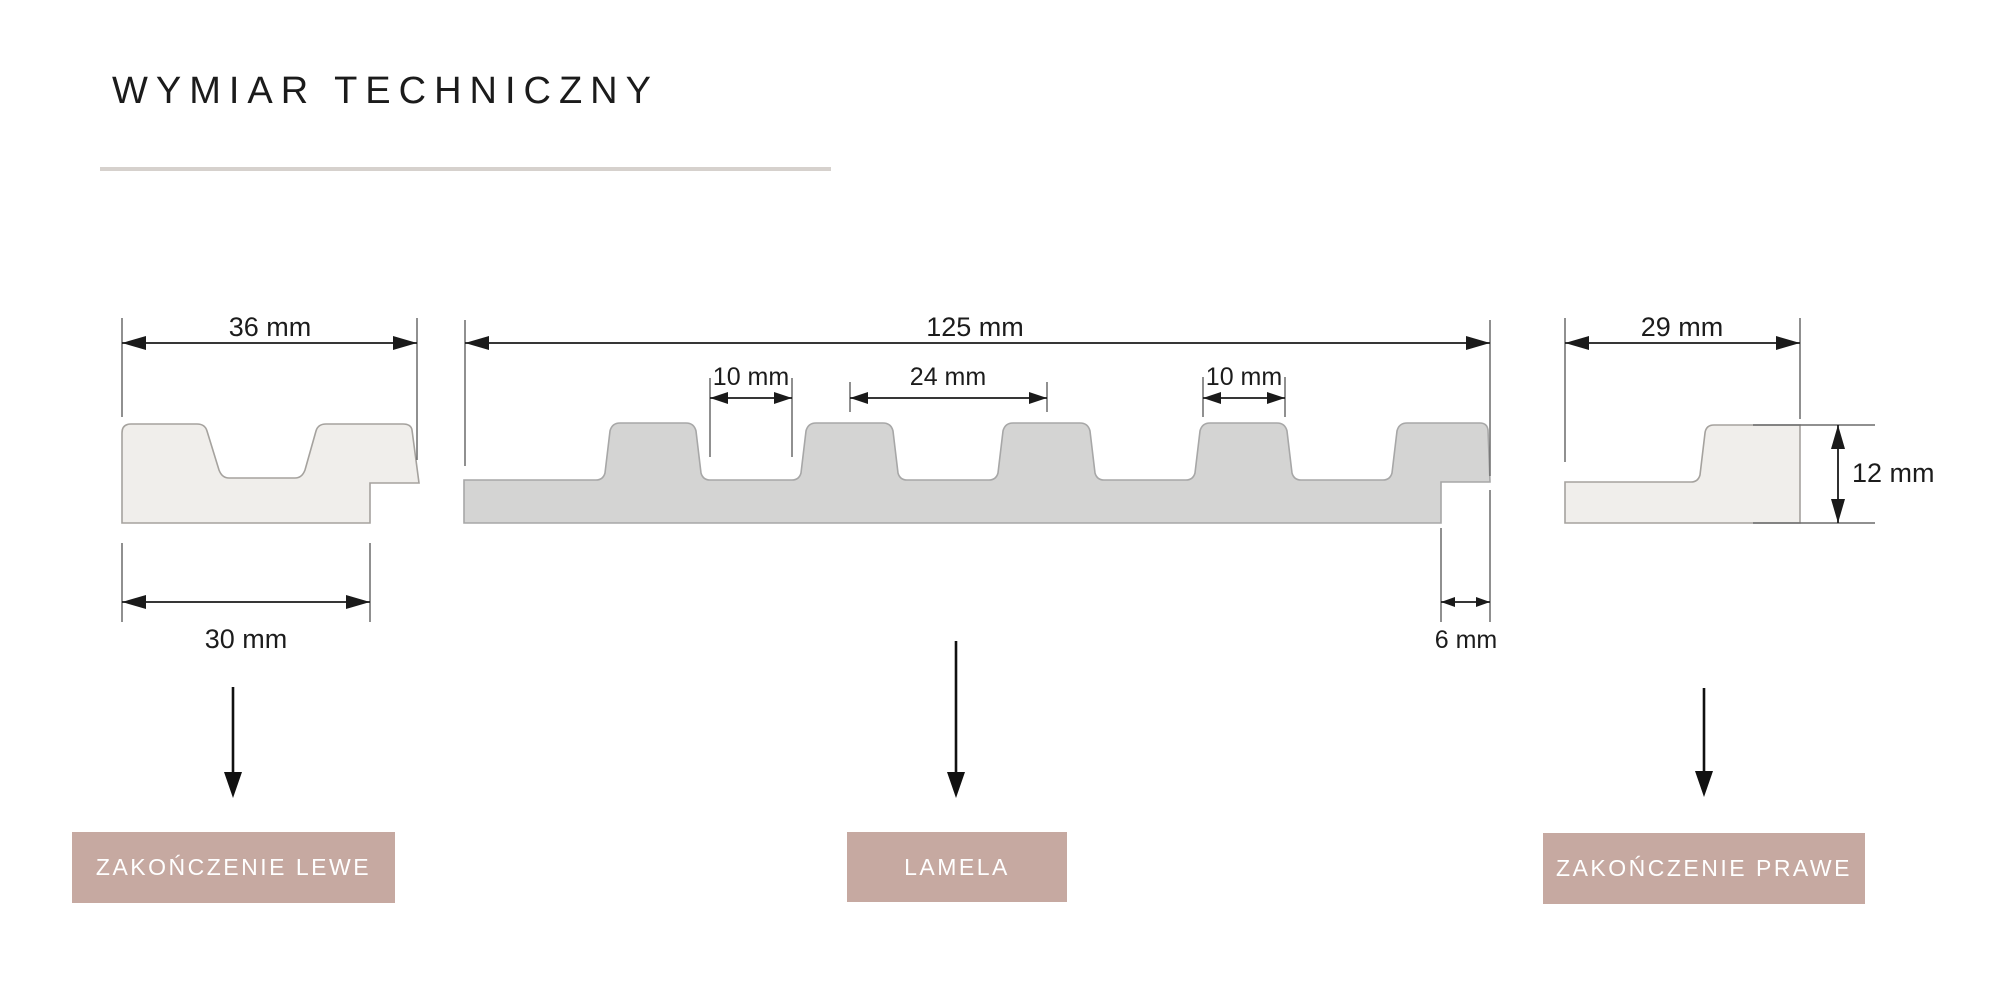 The width and height of the screenshot is (2000, 999). I want to click on dimension-value: 36 mm, so click(270, 327).